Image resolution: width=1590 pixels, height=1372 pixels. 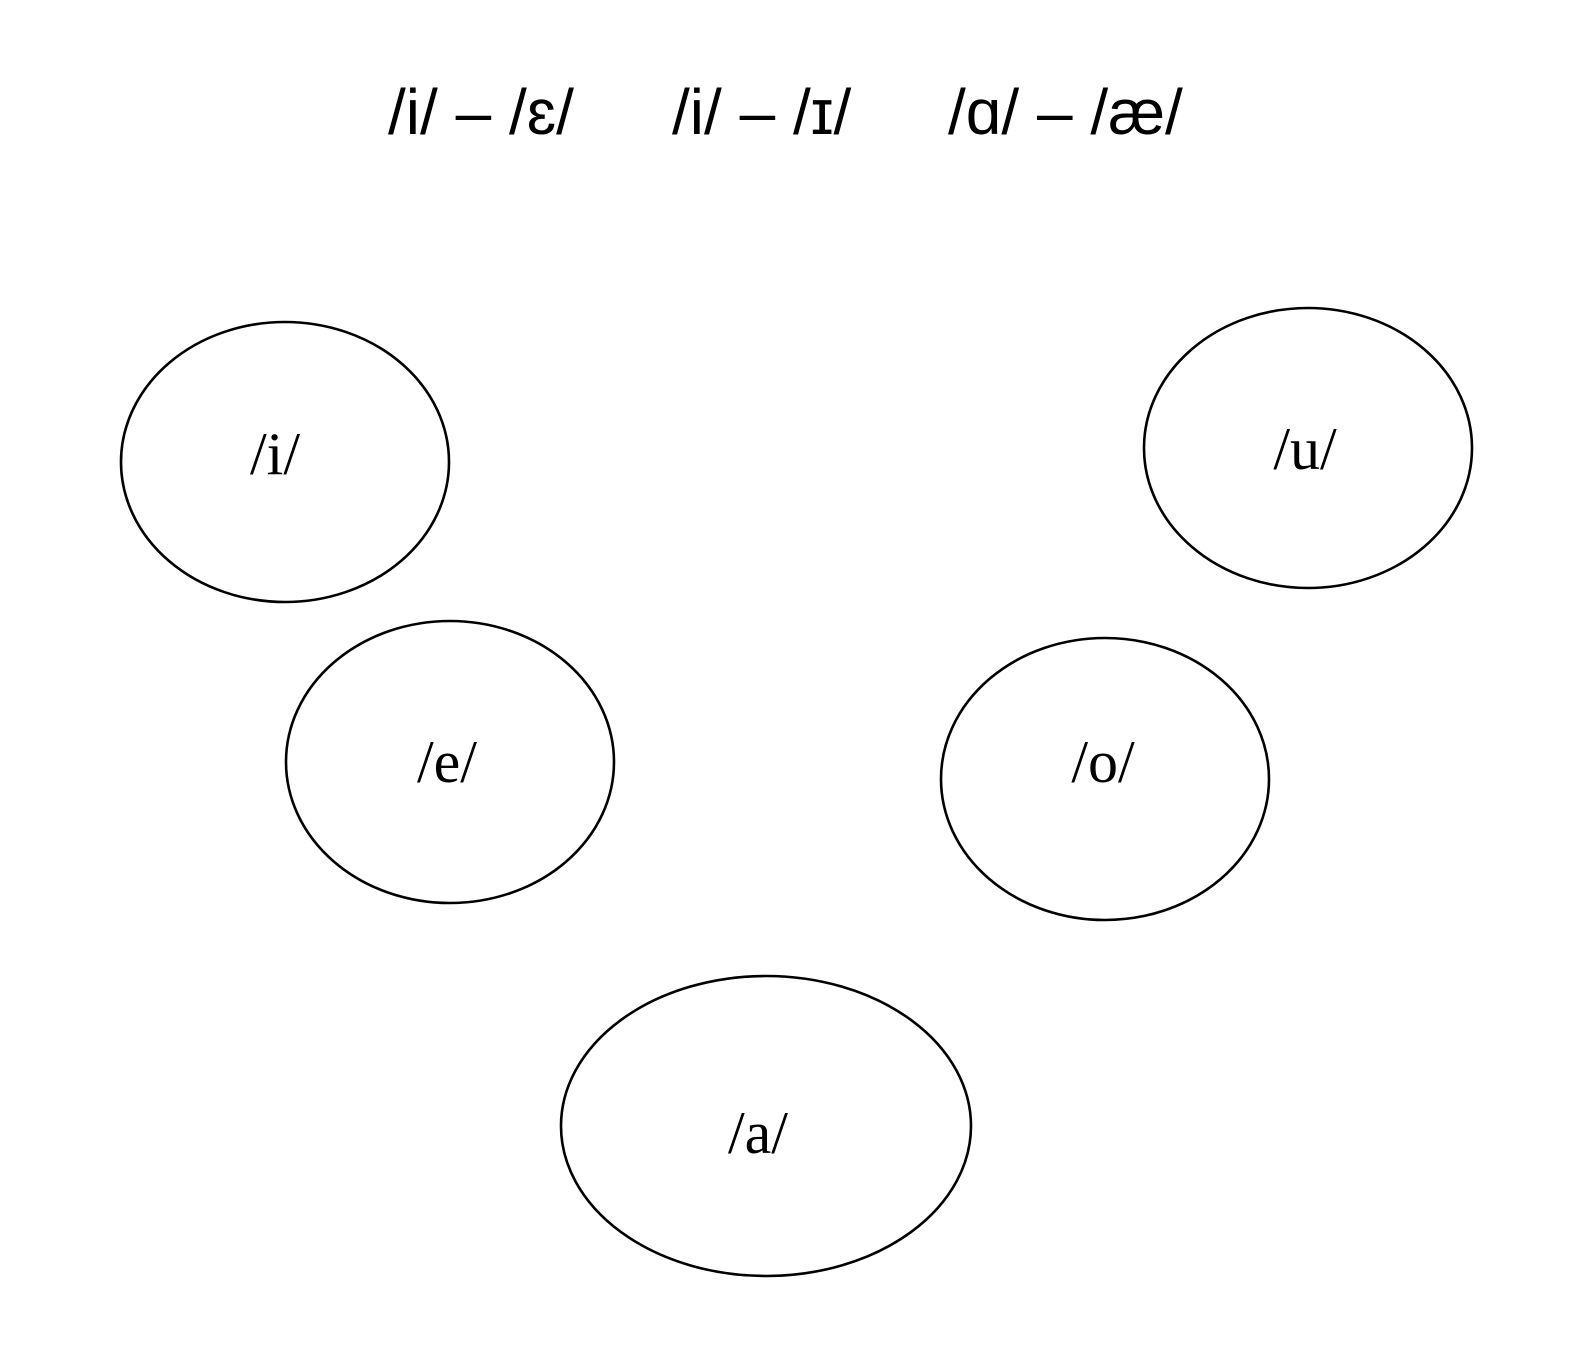 I want to click on vowel-ellipse-a, so click(x=766, y=1126).